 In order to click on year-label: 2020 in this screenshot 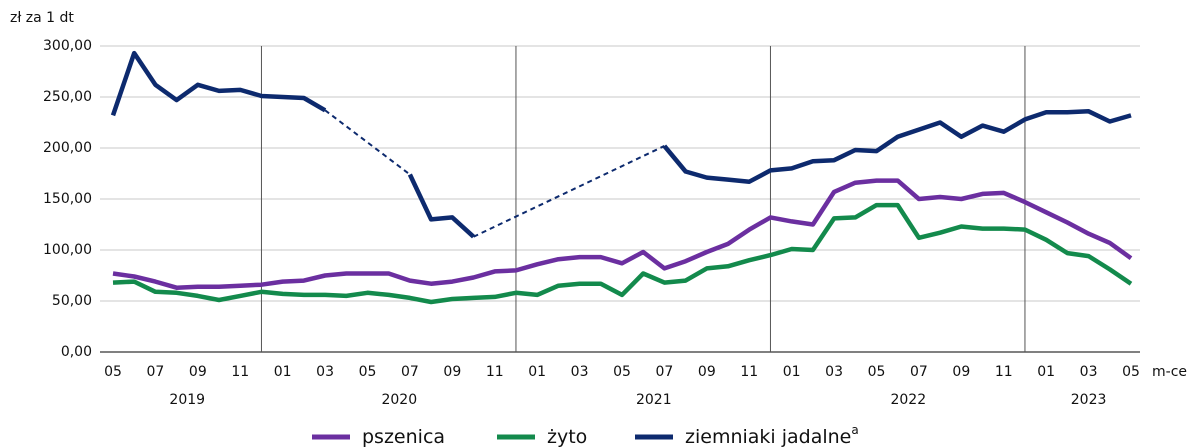, I will do `click(399, 400)`.